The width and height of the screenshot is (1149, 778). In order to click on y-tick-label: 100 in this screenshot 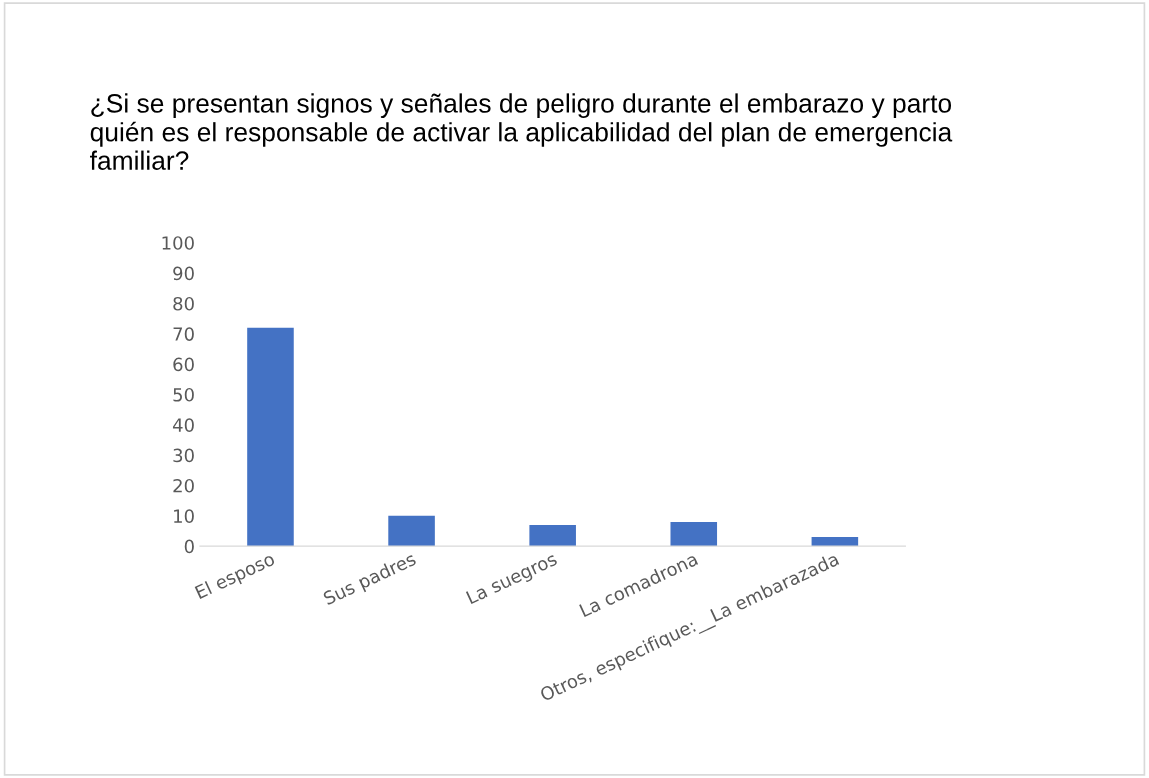, I will do `click(178, 243)`.